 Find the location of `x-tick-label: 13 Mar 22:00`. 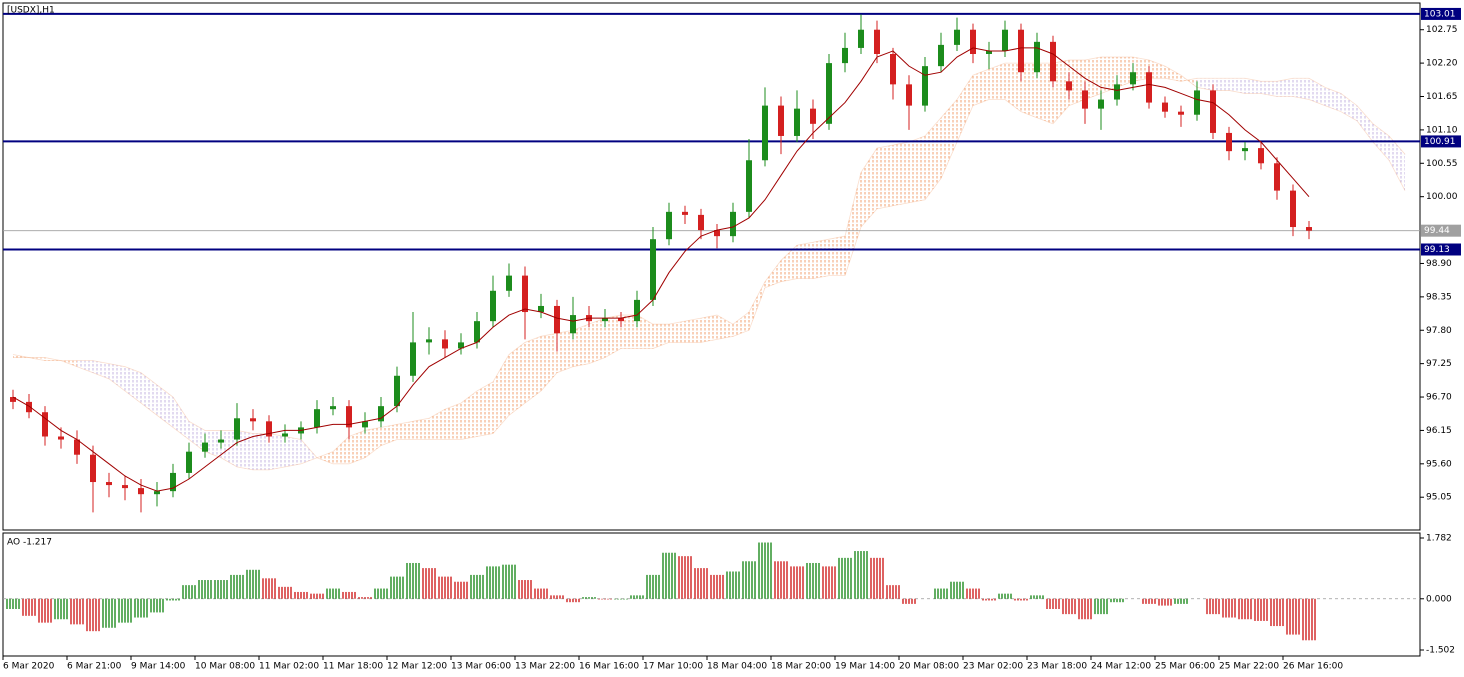

x-tick-label: 13 Mar 22:00 is located at coordinates (545, 667).